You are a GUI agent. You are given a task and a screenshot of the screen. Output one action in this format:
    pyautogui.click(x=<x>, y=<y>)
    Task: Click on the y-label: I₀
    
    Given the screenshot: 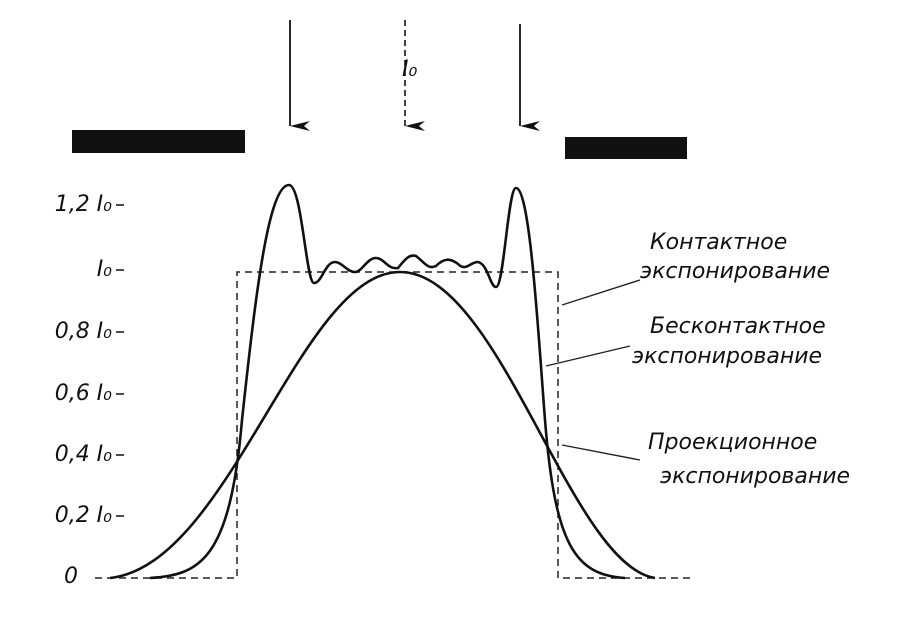 What is the action you would take?
    pyautogui.click(x=104, y=269)
    